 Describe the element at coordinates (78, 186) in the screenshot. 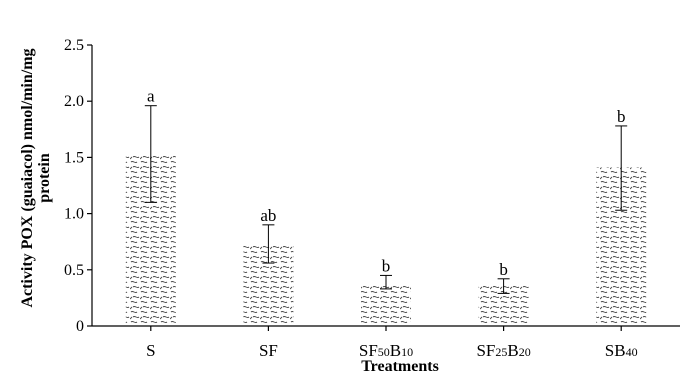

I see `y-ticks-layer: 0 0.5 1.0 1.5 2.0 2.5` at that location.